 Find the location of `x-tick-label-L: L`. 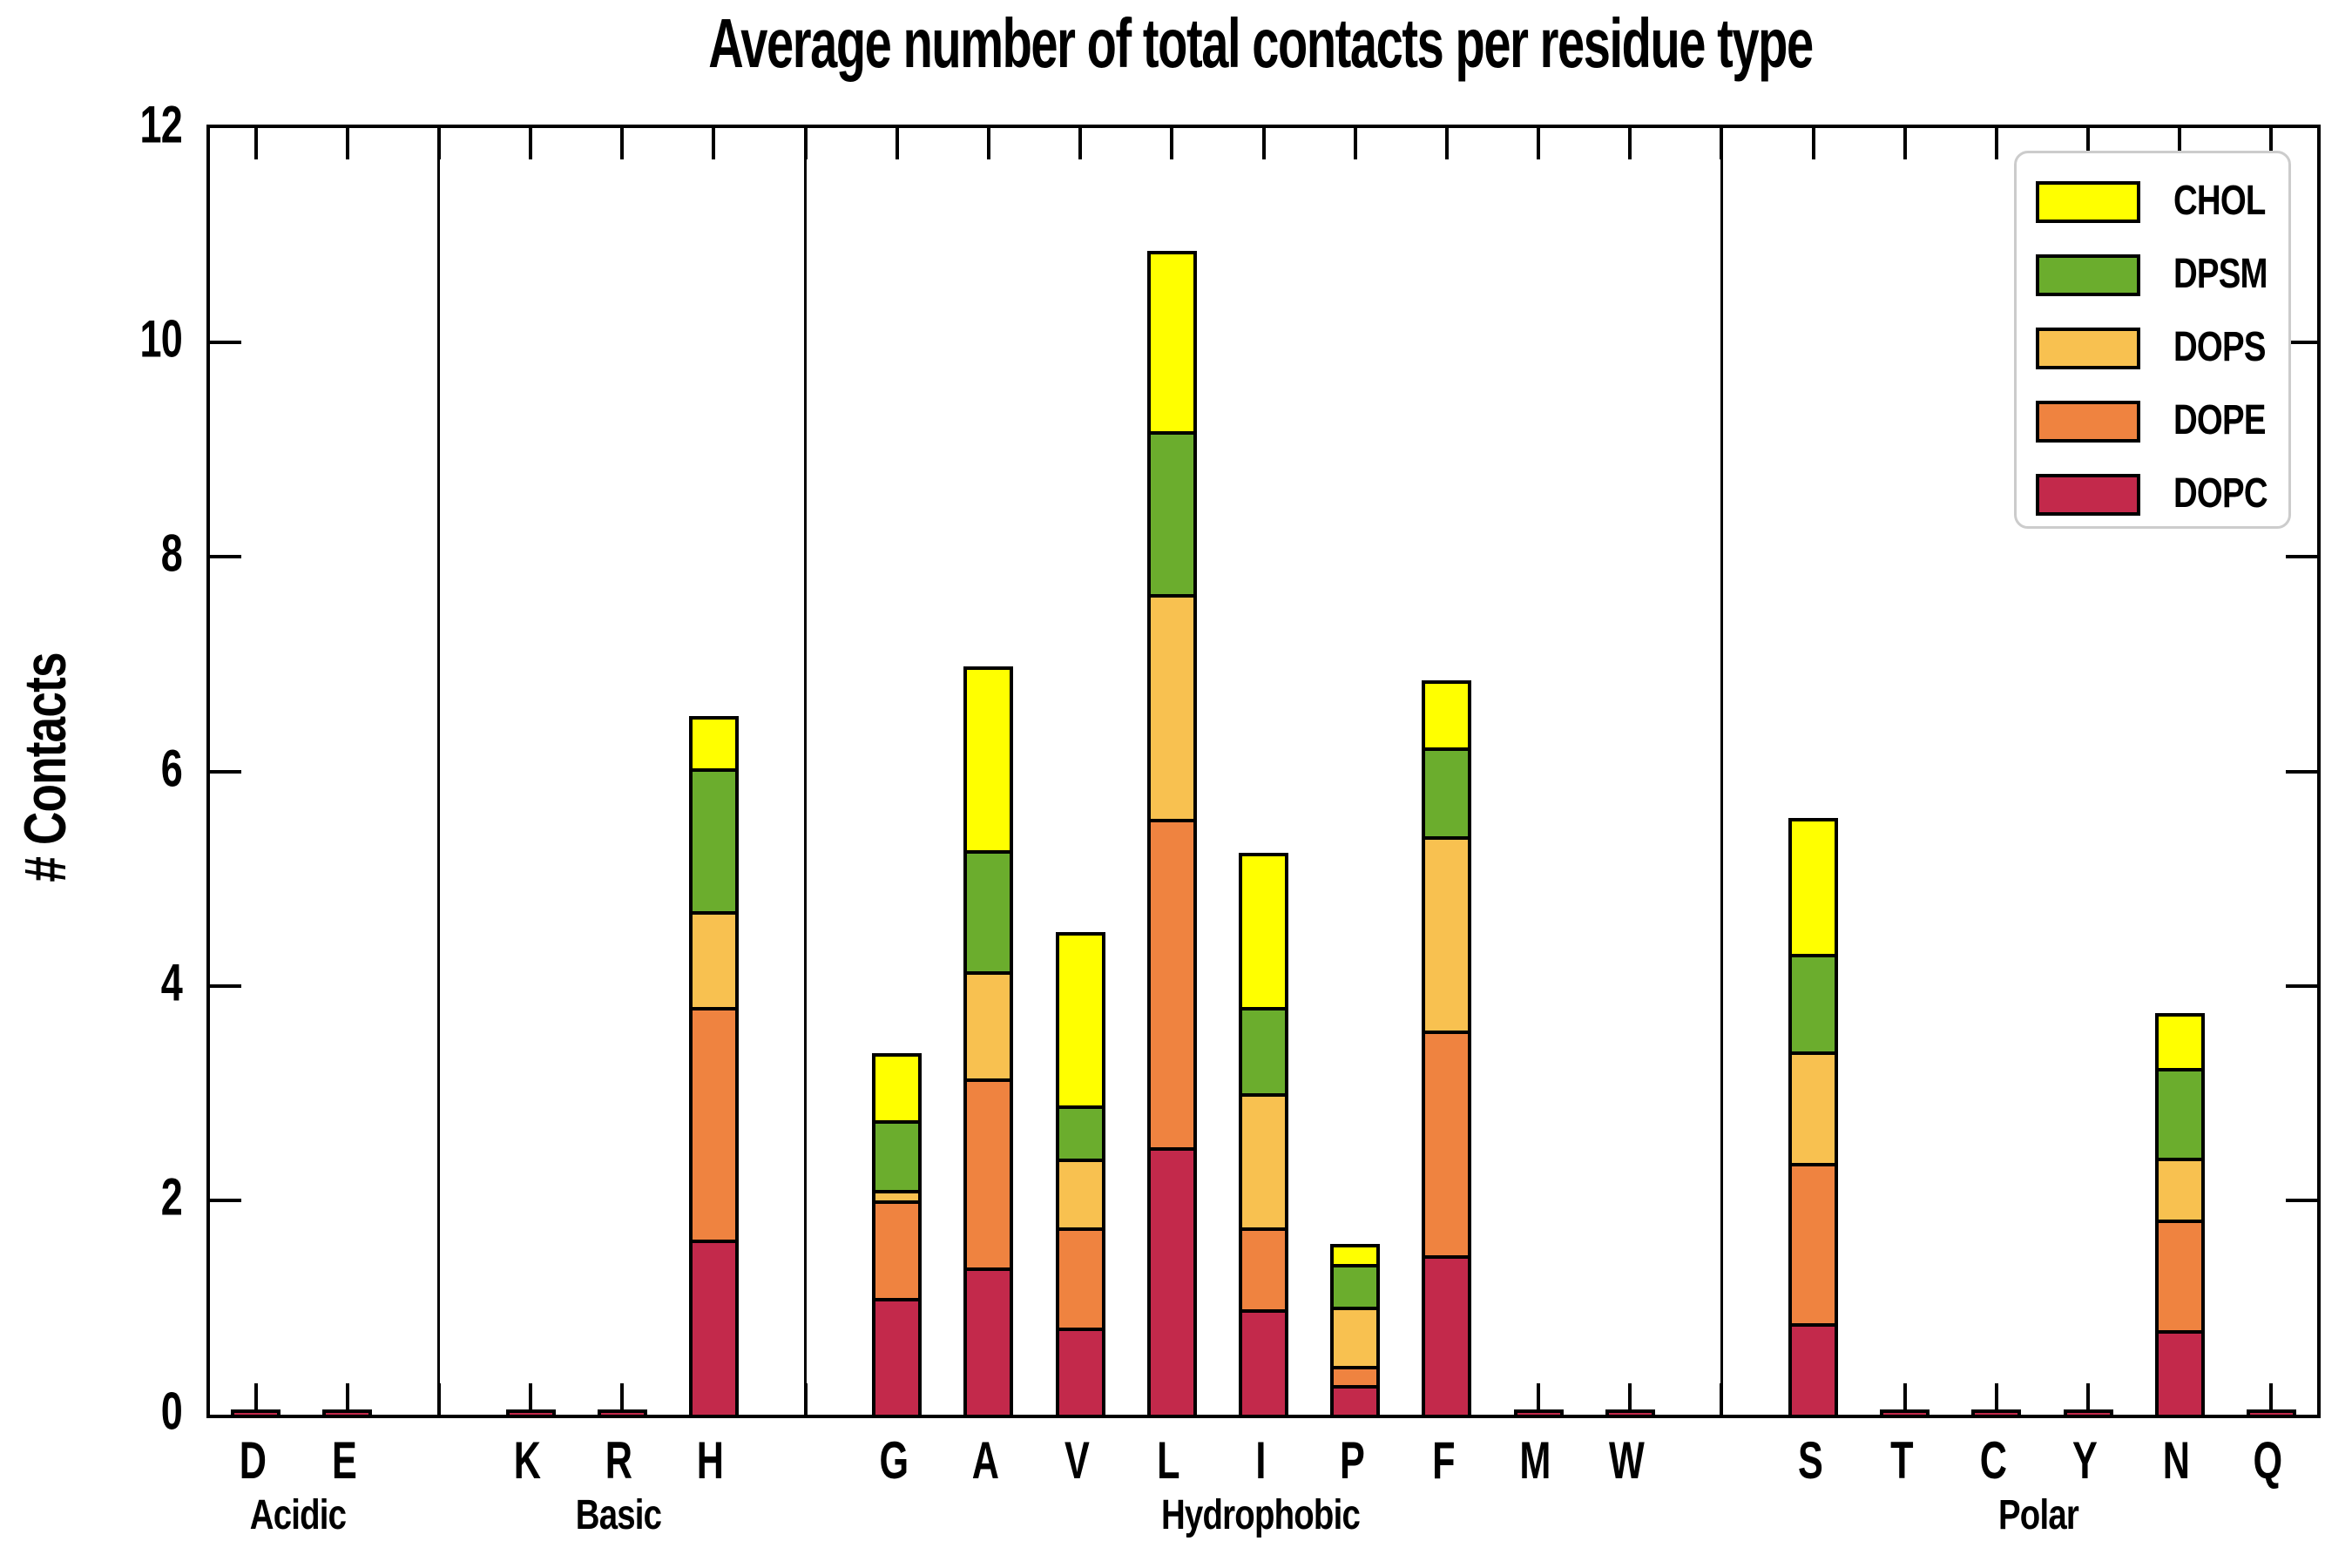

x-tick-label-L: L is located at coordinates (1168, 1460).